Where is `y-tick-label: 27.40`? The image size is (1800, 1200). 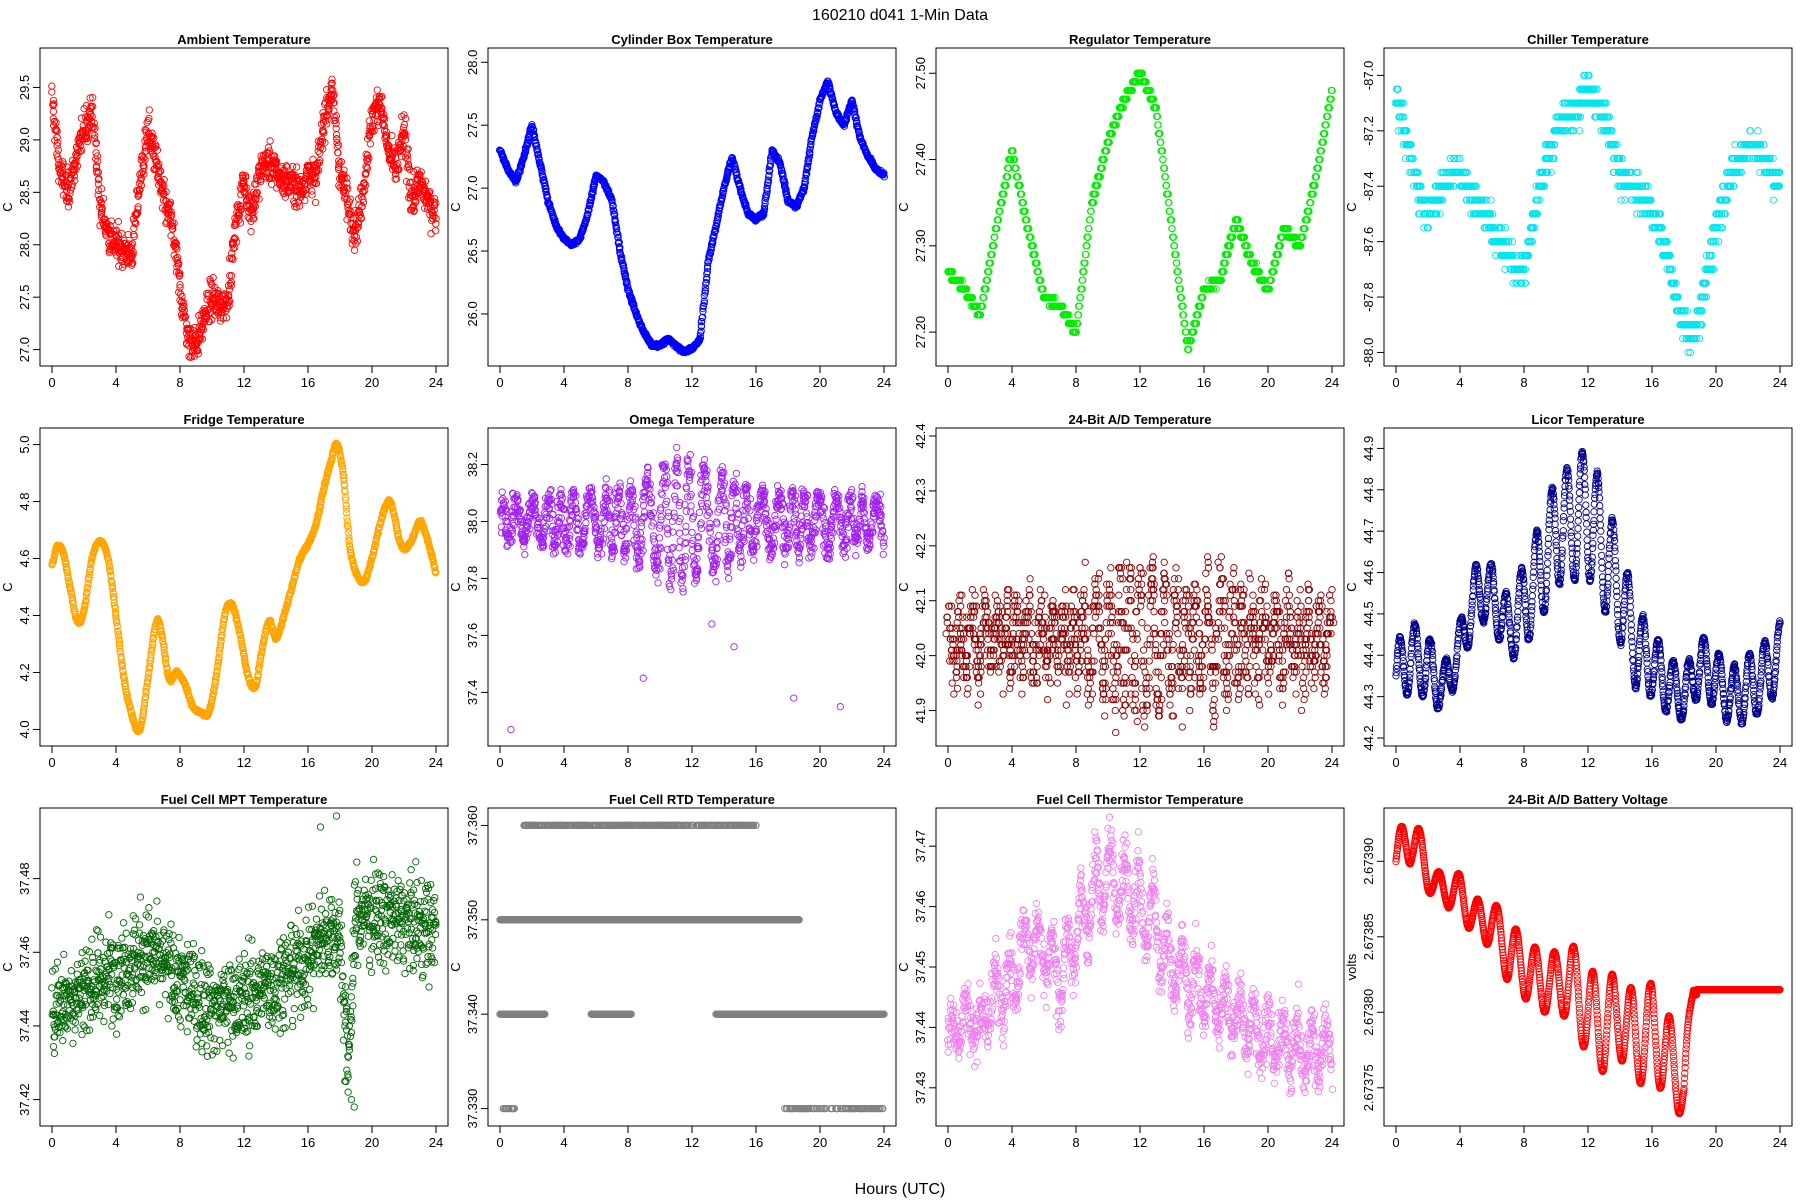
y-tick-label: 27.40 is located at coordinates (920, 159).